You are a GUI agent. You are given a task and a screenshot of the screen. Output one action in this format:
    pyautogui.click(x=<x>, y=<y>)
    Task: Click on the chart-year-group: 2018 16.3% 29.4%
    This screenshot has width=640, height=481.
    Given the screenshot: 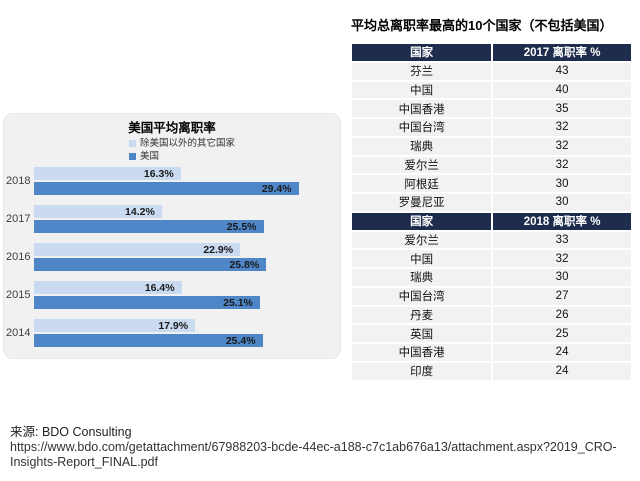 What is the action you would take?
    pyautogui.click(x=173, y=181)
    